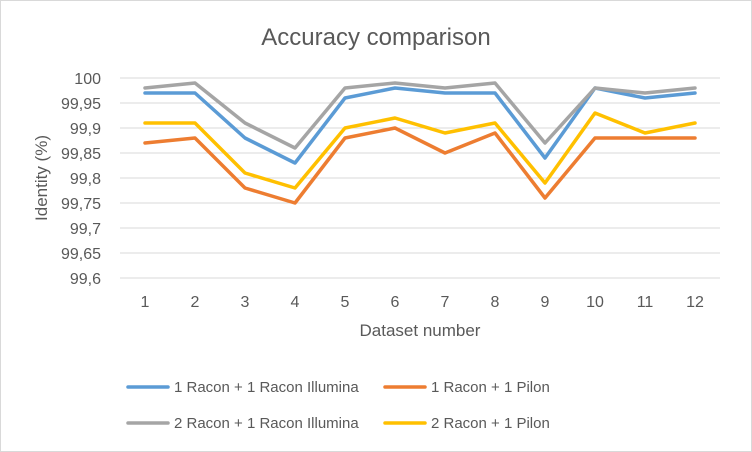  Describe the element at coordinates (495, 302) in the screenshot. I see `x-tick-label: 8` at that location.